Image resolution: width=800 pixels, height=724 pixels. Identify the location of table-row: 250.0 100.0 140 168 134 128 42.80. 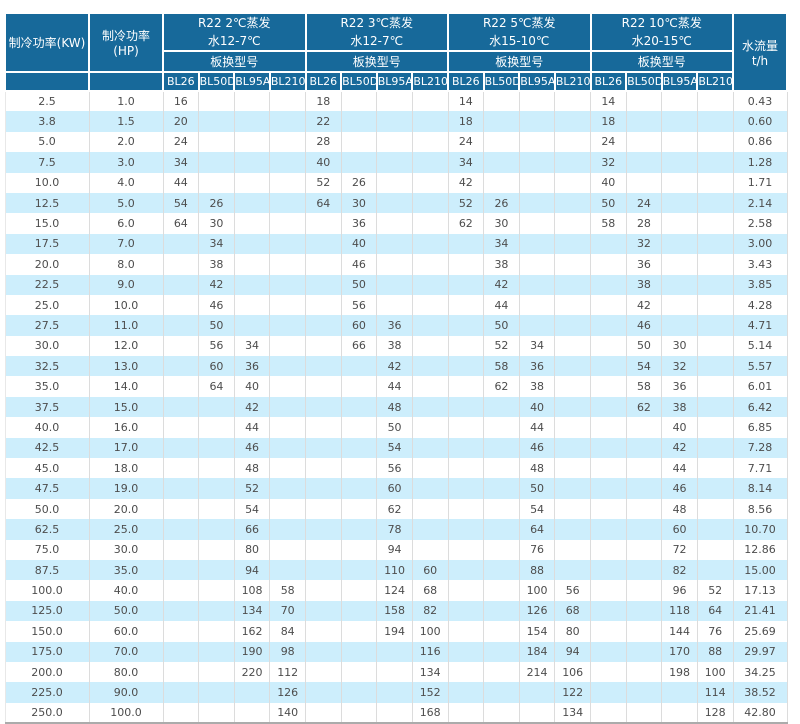
(396, 713).